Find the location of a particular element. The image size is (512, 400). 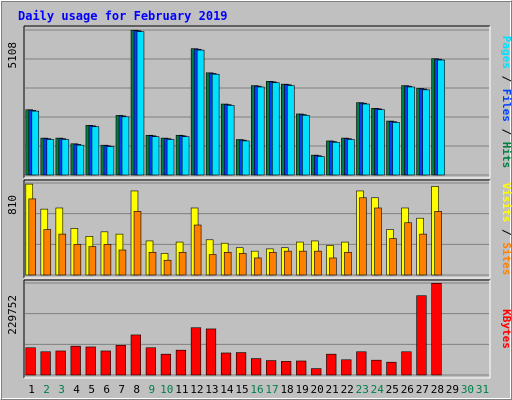

x-tick-label: 21 is located at coordinates (332, 389).